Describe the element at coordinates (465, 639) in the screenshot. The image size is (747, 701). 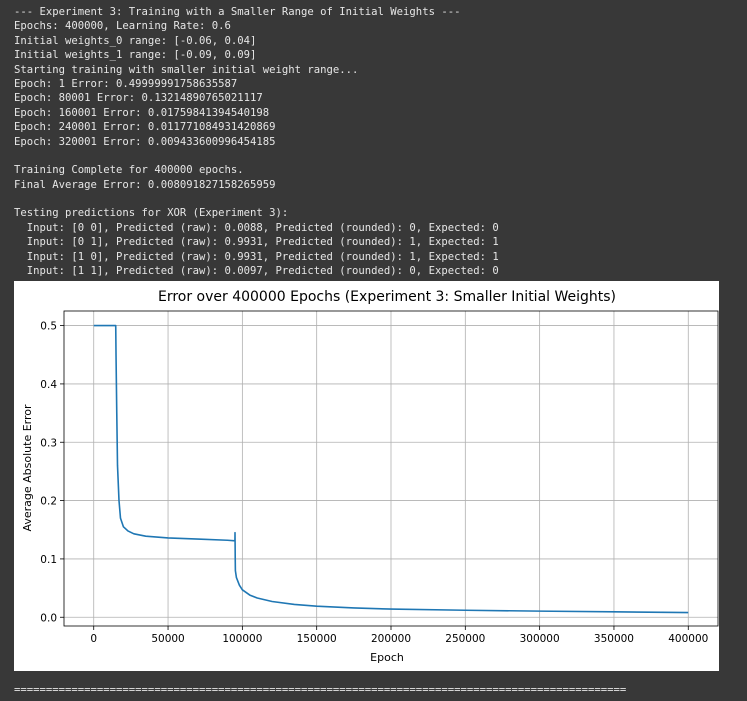
I see `x-tick-label: 250000` at that location.